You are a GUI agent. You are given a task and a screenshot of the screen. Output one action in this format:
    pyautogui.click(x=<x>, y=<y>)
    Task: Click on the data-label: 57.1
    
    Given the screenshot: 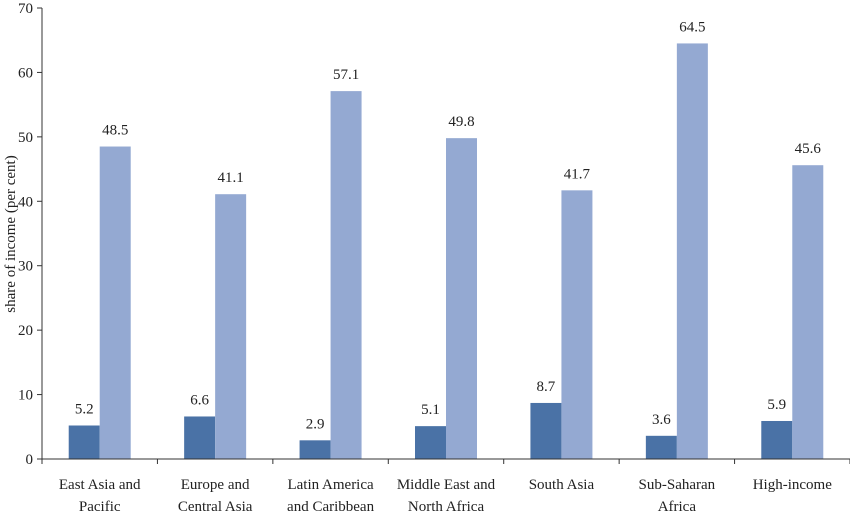 What is the action you would take?
    pyautogui.click(x=346, y=75)
    